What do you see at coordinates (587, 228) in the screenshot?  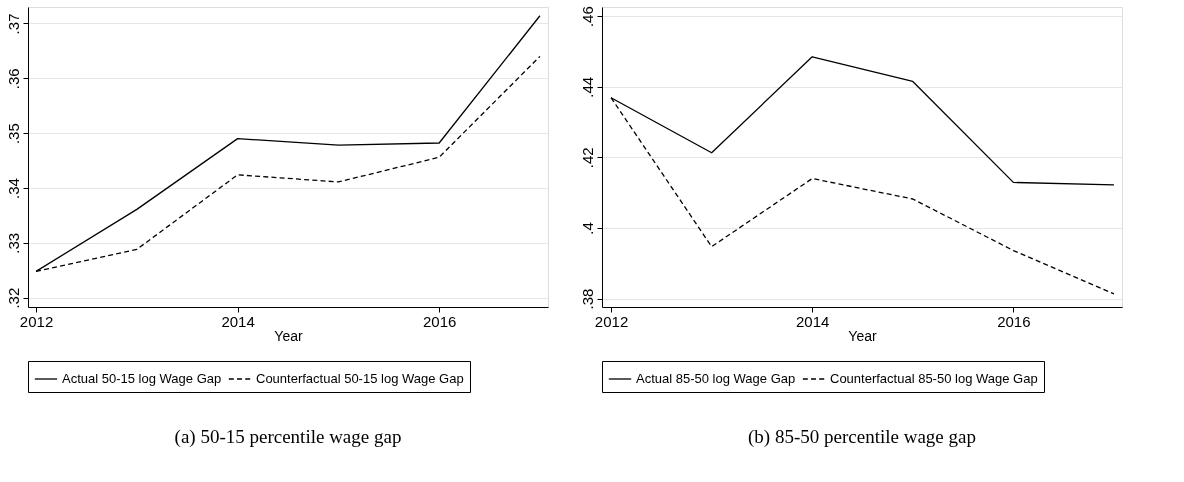 I see `y-tick-label: .4` at bounding box center [587, 228].